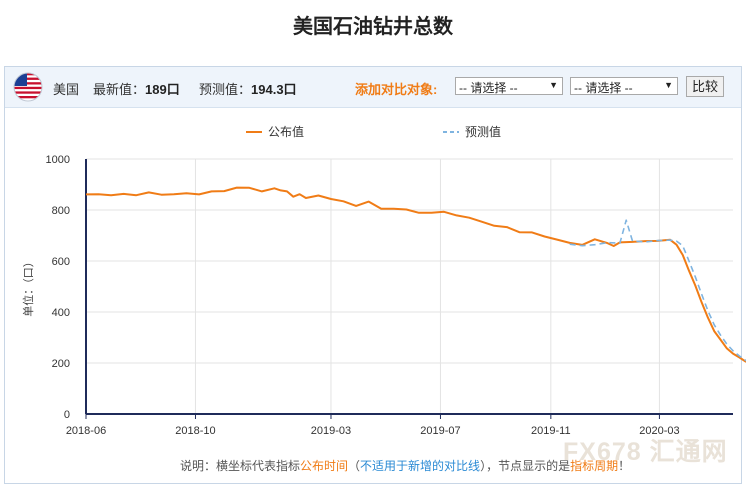 This screenshot has width=746, height=485. I want to click on x-tick-label: 2018-10, so click(195, 431).